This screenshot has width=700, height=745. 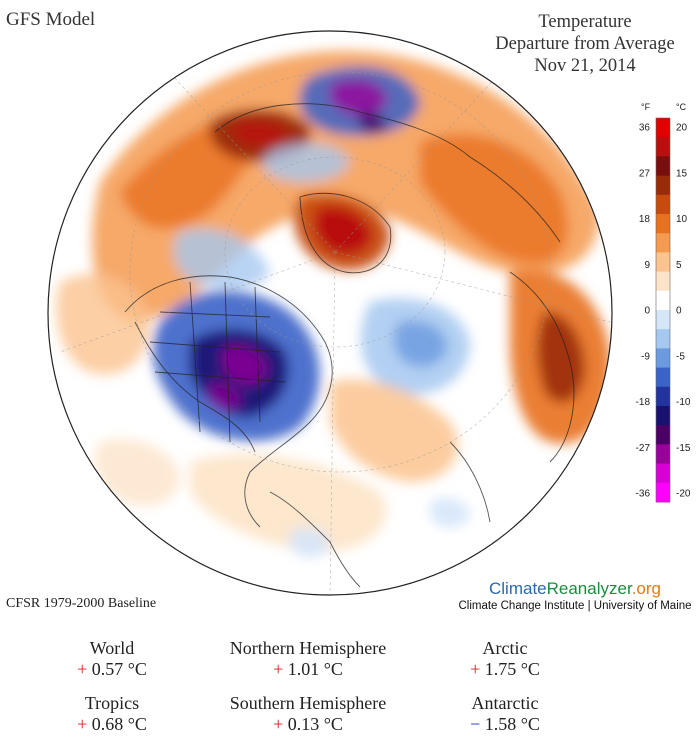 I want to click on legend-tick-c: 20, so click(x=682, y=128).